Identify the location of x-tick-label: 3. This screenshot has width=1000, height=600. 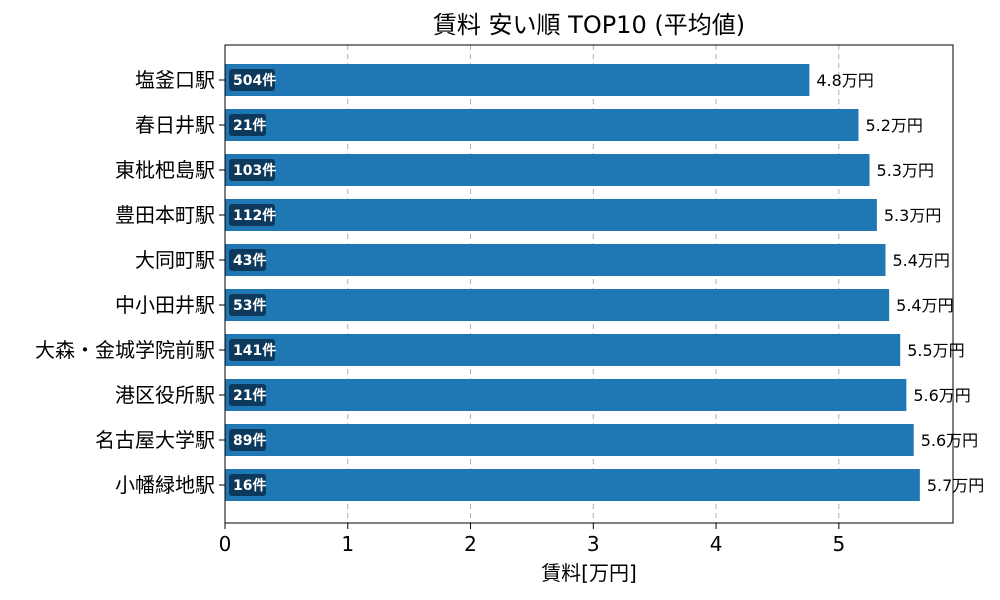
(593, 544).